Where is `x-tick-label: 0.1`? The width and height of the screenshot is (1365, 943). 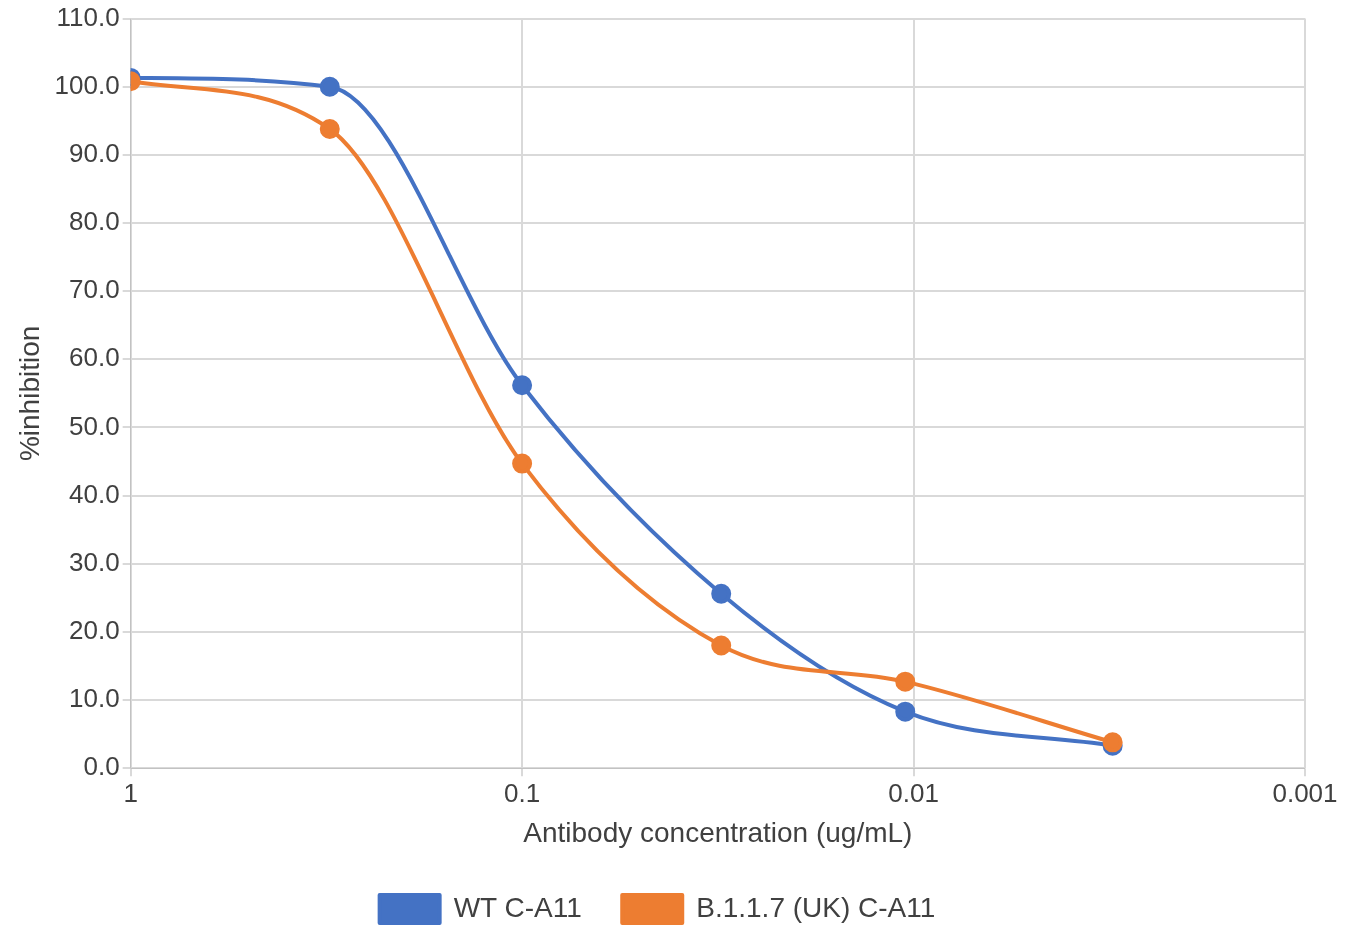
x-tick-label: 0.1 is located at coordinates (522, 792).